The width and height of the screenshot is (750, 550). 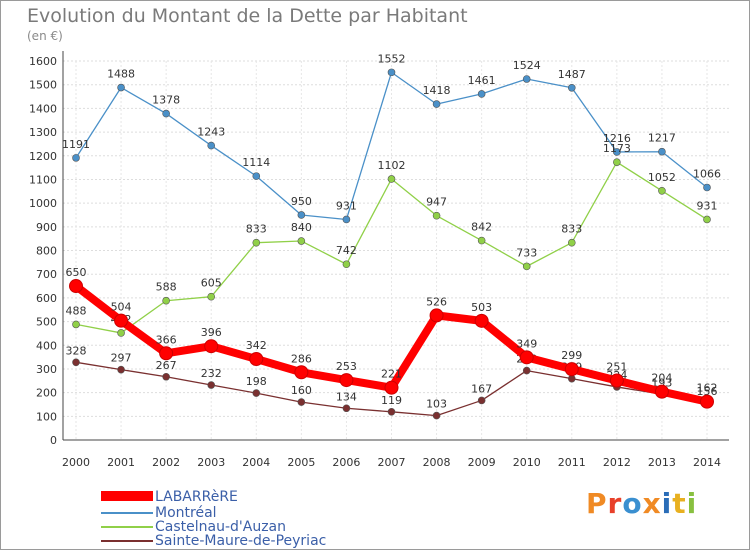 What do you see at coordinates (221, 527) in the screenshot?
I see `legend-label: Castelnau-d'Auzan` at bounding box center [221, 527].